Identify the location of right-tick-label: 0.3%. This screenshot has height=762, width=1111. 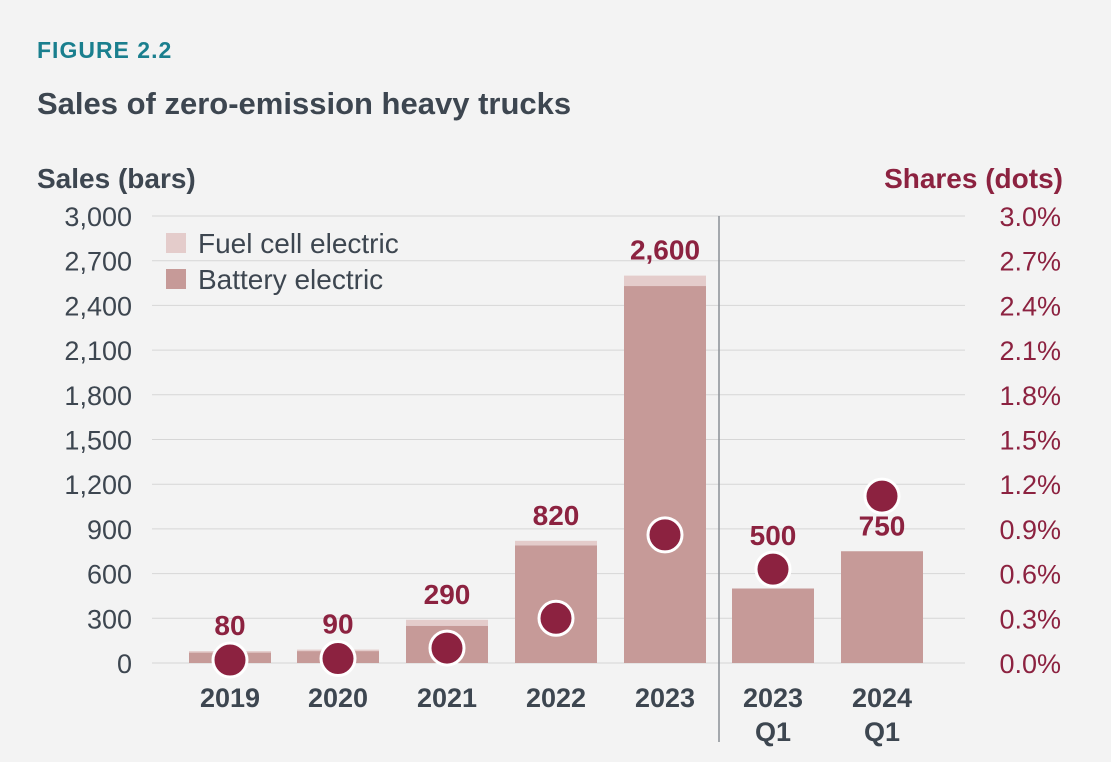
(1030, 619).